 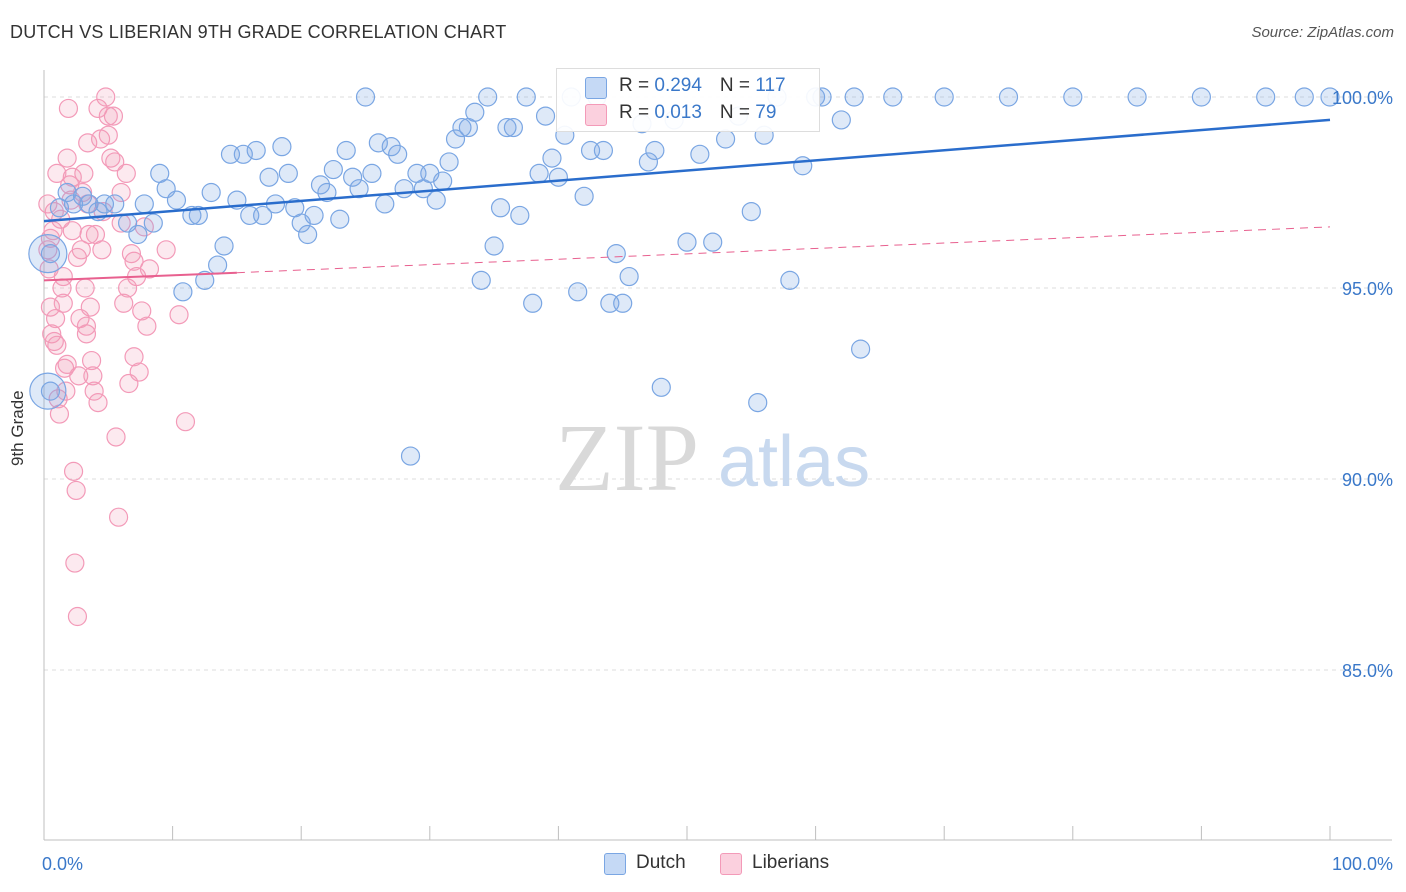 What do you see at coordinates (615, 864) in the screenshot?
I see `dutch-legend-icon` at bounding box center [615, 864].